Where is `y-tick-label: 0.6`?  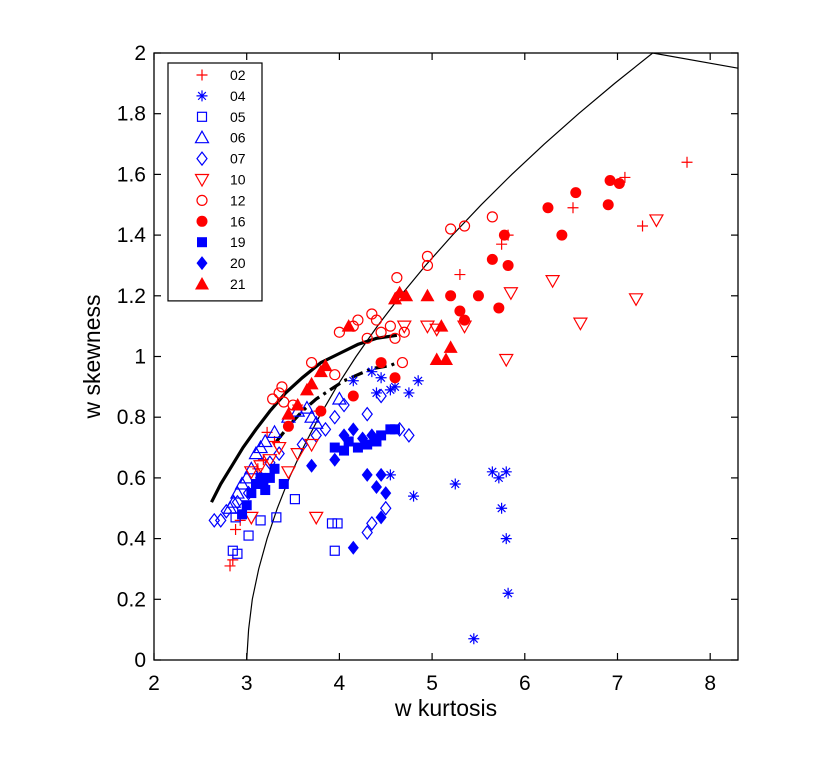
y-tick-label: 0.6 is located at coordinates (131, 478).